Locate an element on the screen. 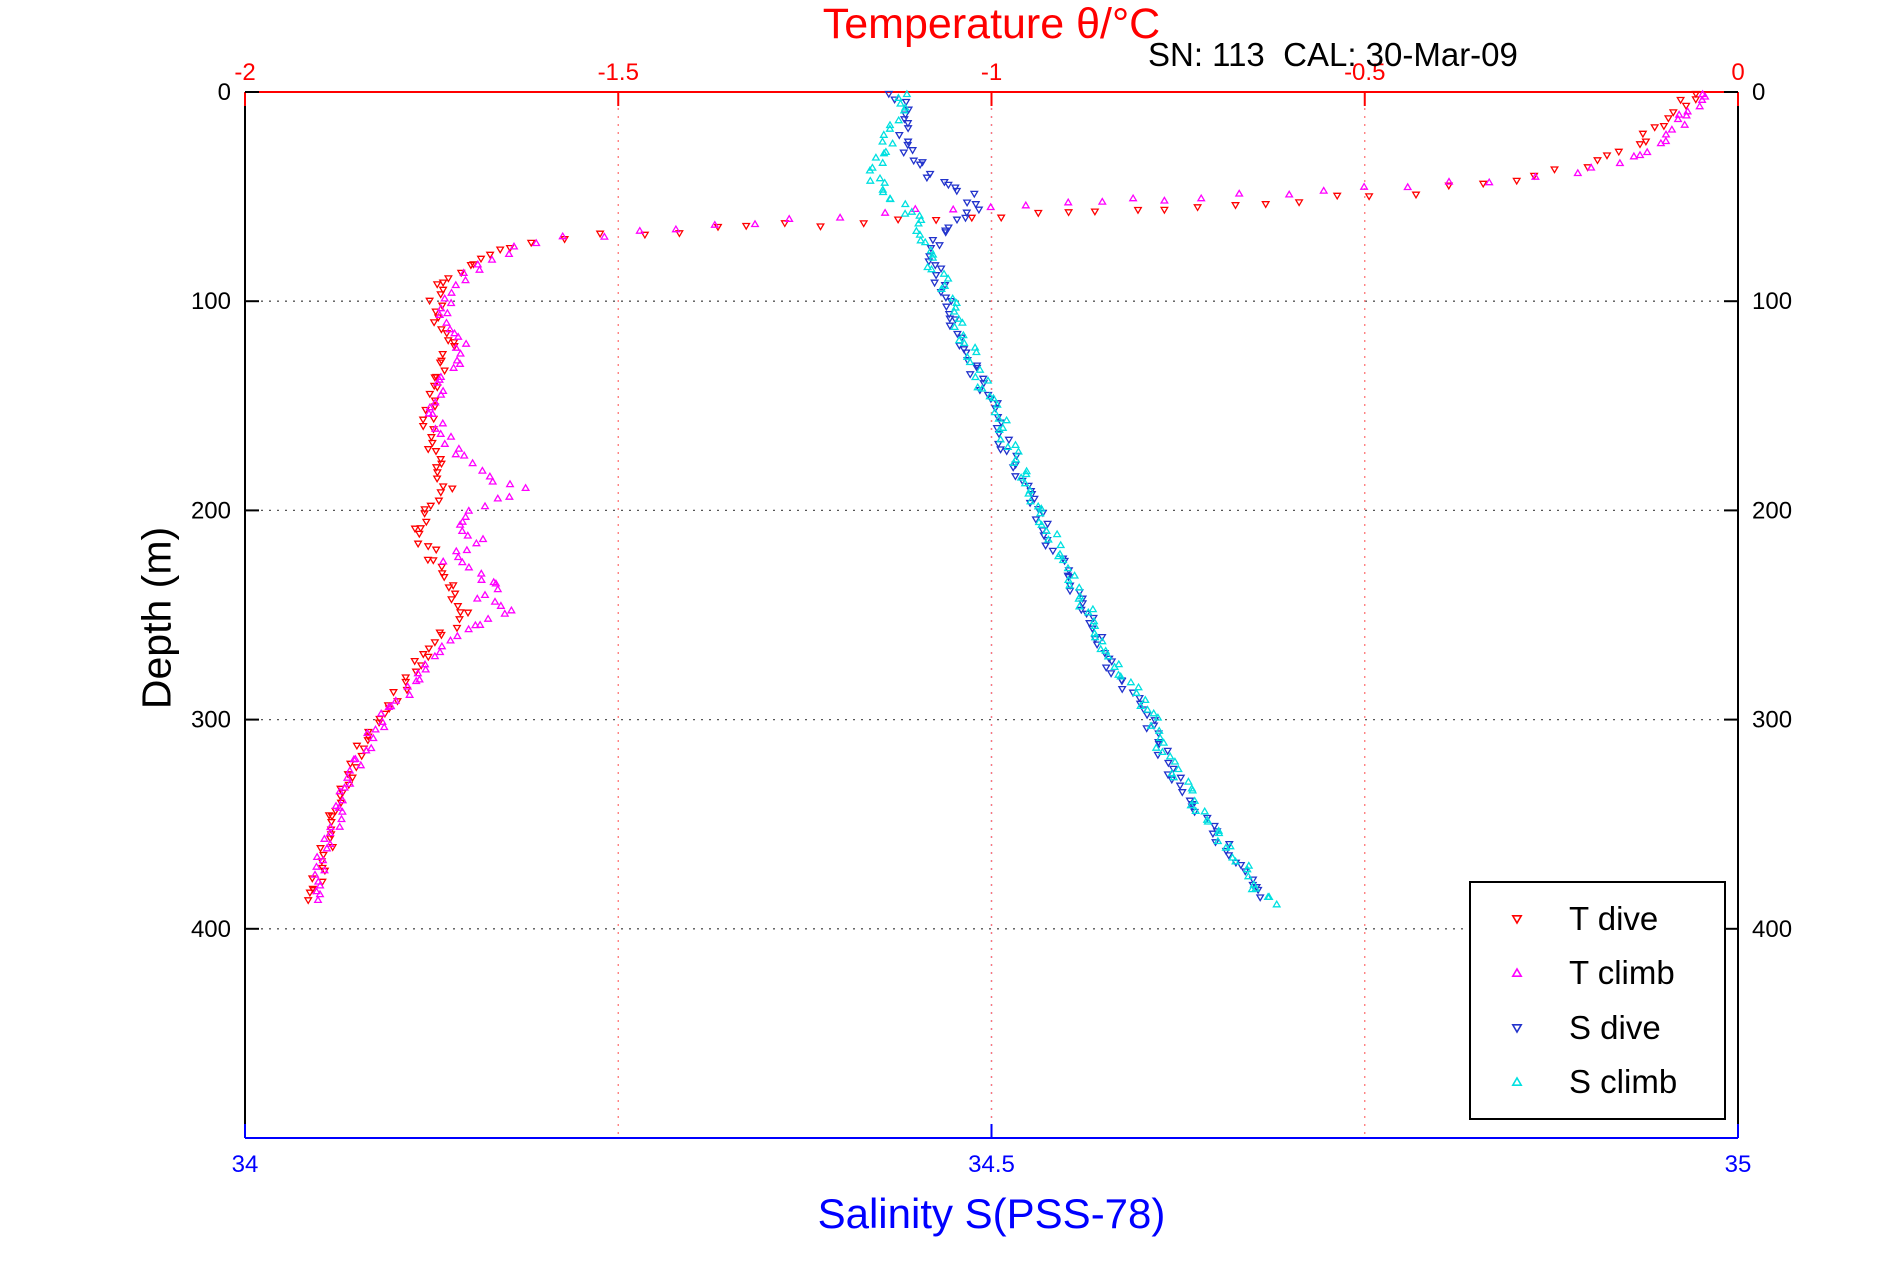 This screenshot has height=1262, width=1891. temperature-tick-label: -2 is located at coordinates (244, 72).